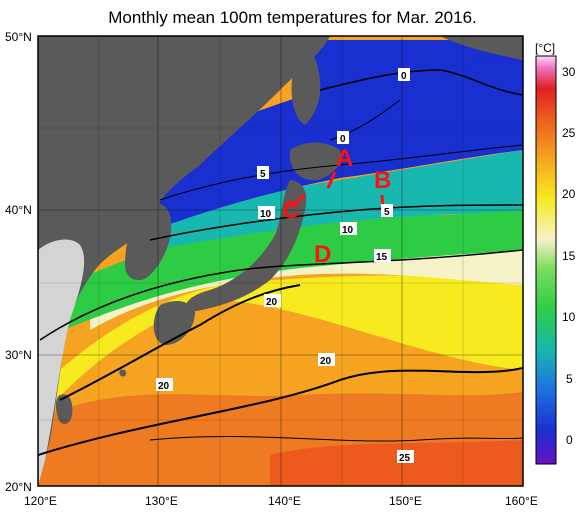 The image size is (585, 512). I want to click on contour-label-15: 15, so click(382, 257).